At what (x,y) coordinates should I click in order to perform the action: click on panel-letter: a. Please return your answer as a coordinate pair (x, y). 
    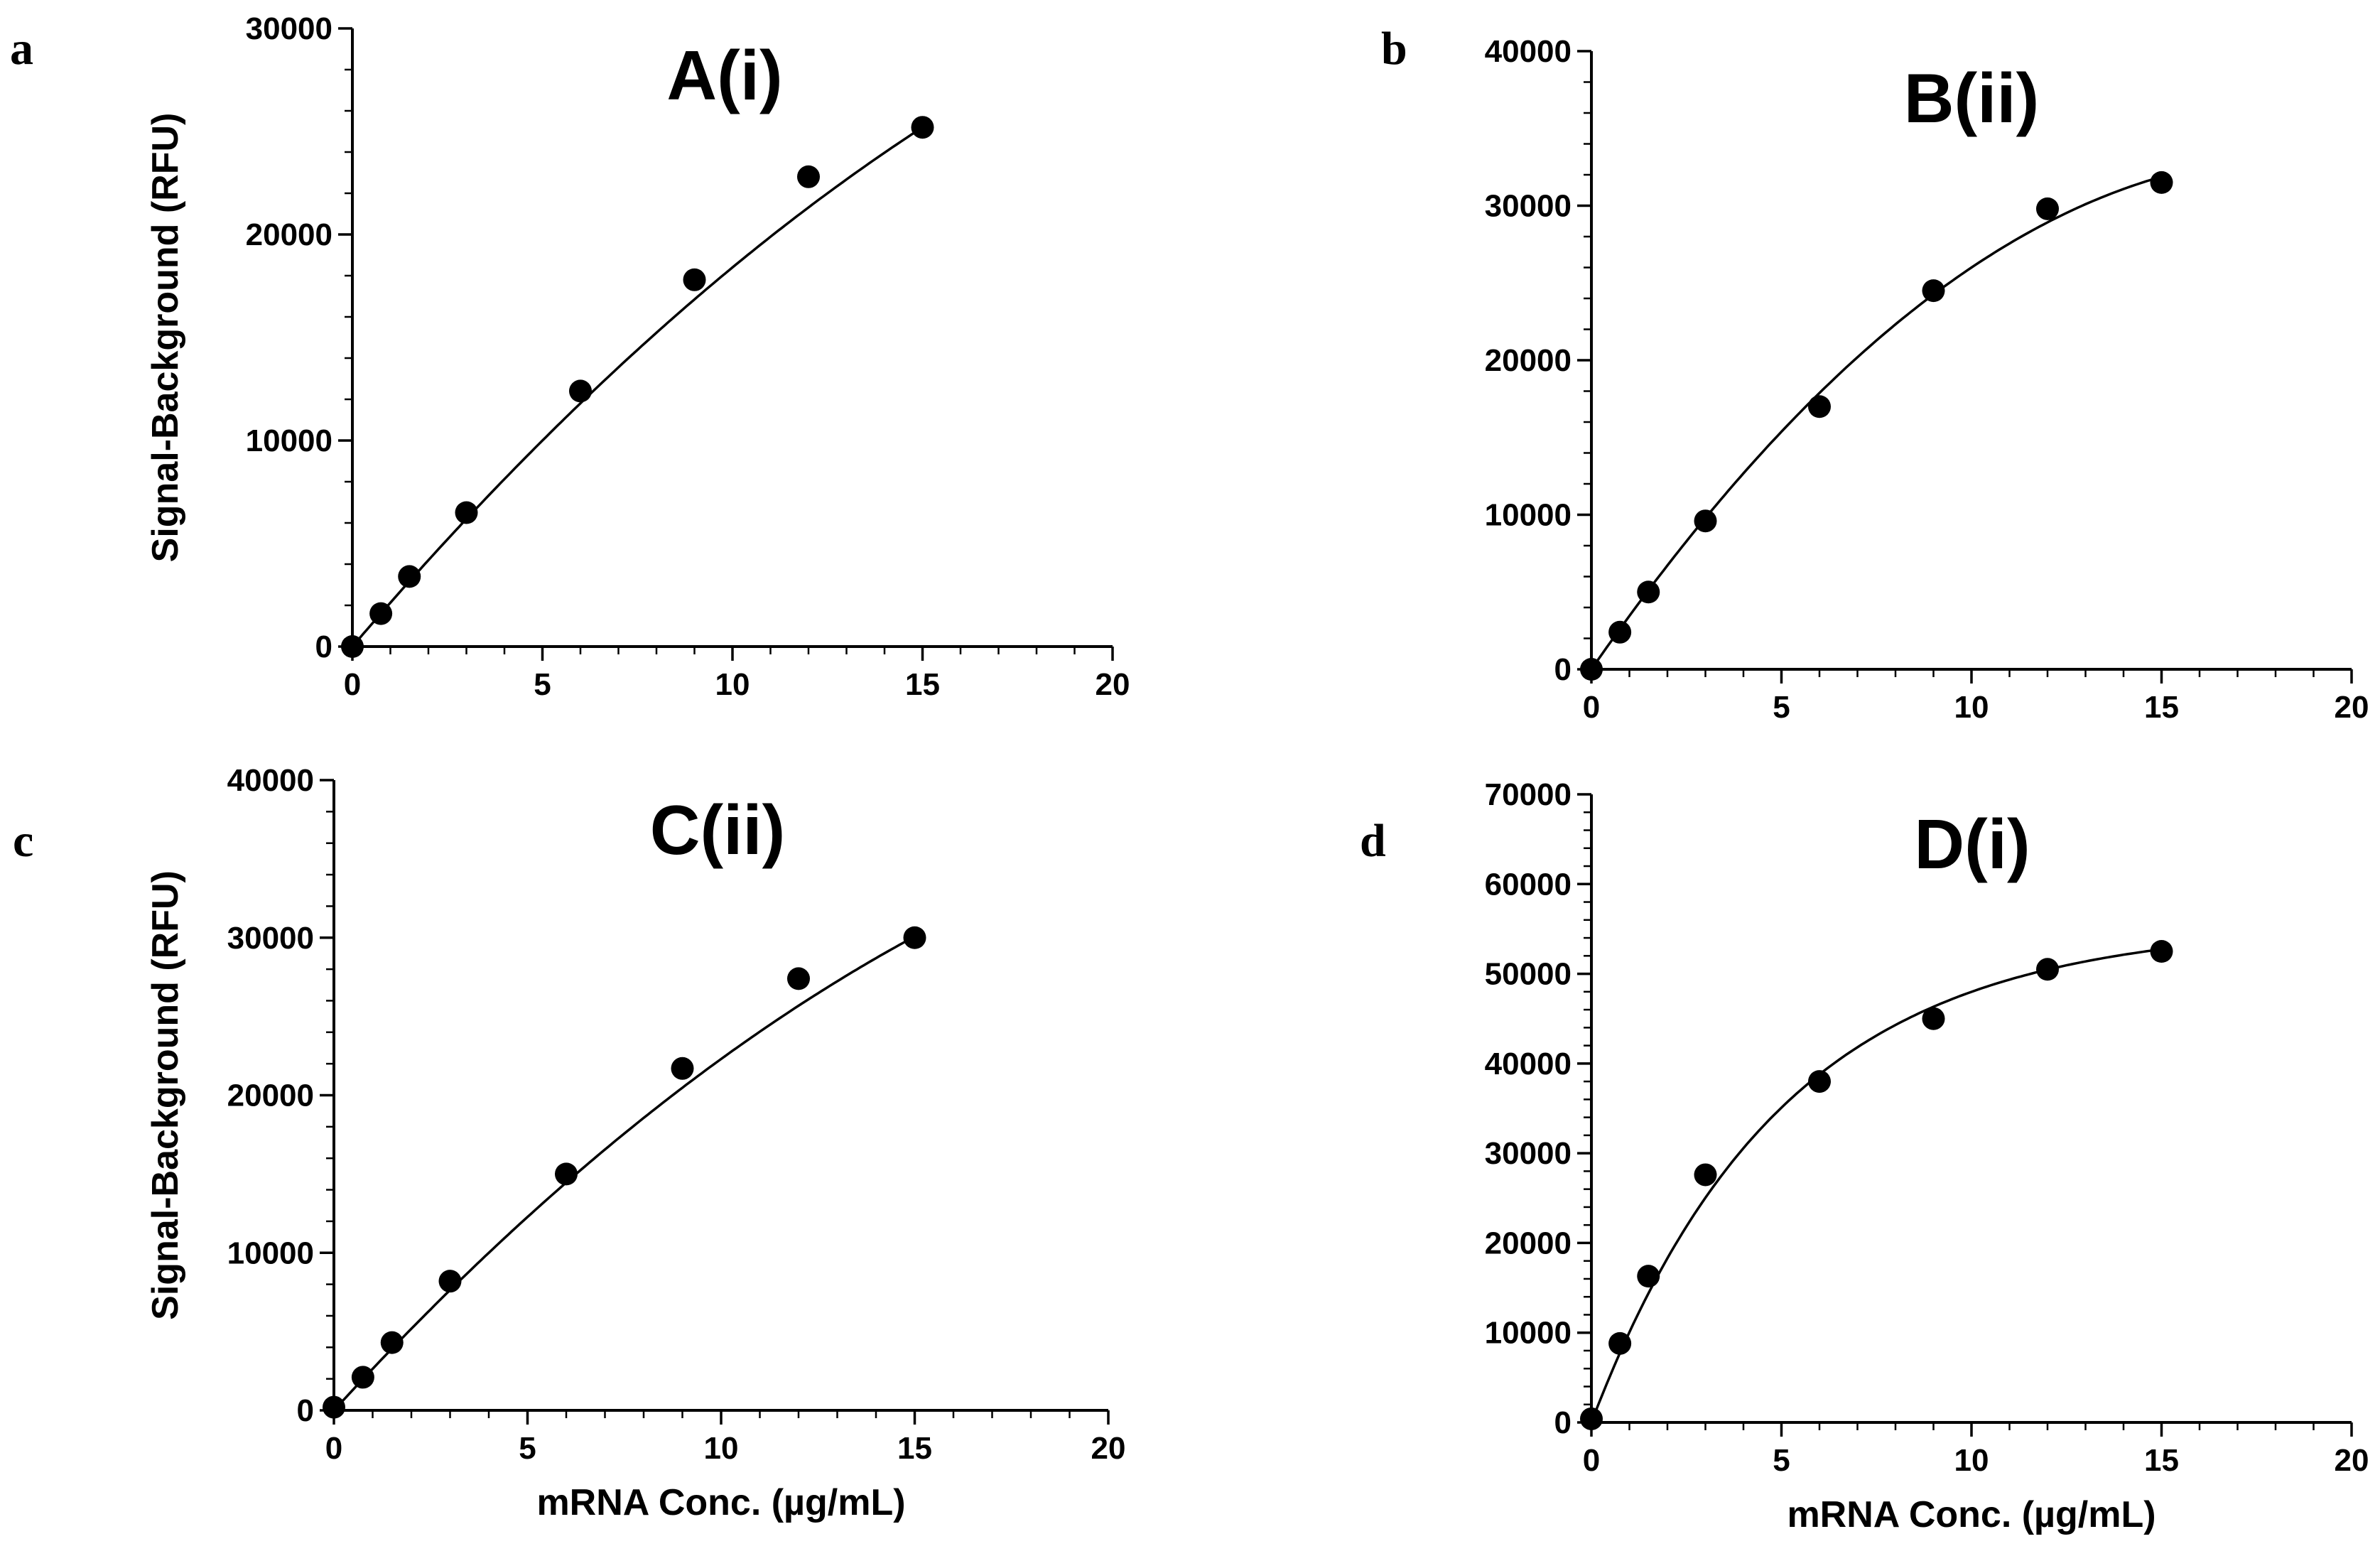
    Looking at the image, I should click on (21, 49).